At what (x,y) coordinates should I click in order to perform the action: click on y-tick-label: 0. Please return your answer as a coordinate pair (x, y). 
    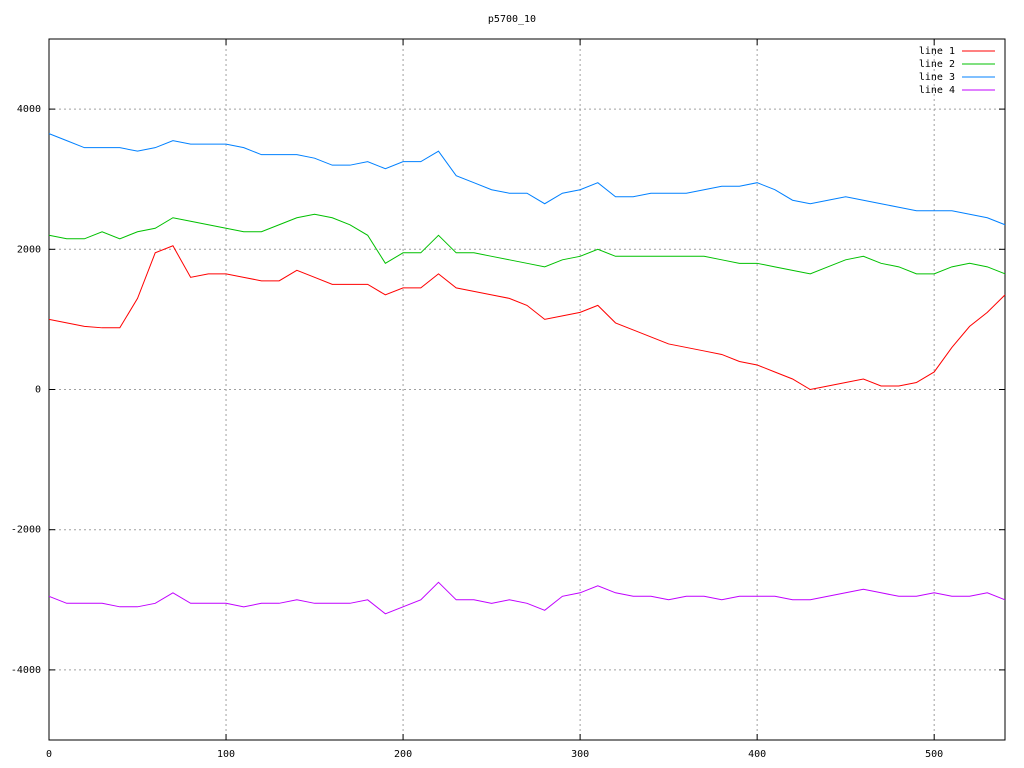
    Looking at the image, I should click on (38, 390).